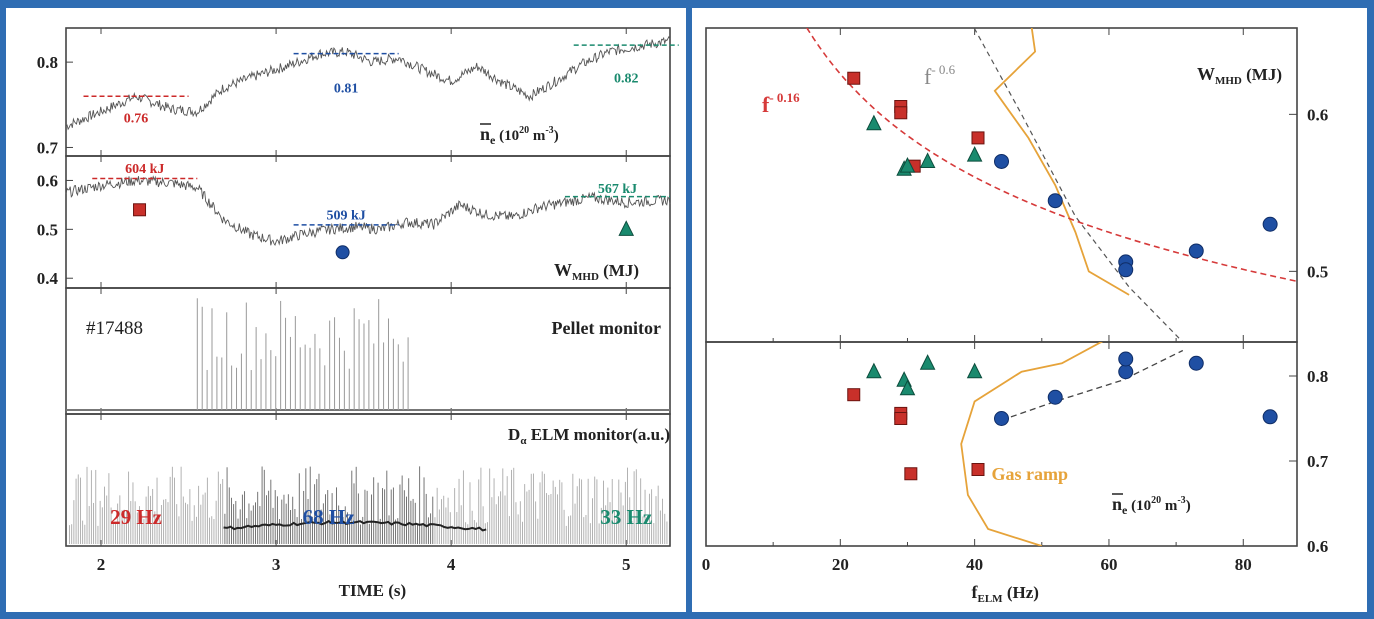 The height and width of the screenshot is (619, 1374). I want to click on x-tick-label: 40, so click(974, 564).